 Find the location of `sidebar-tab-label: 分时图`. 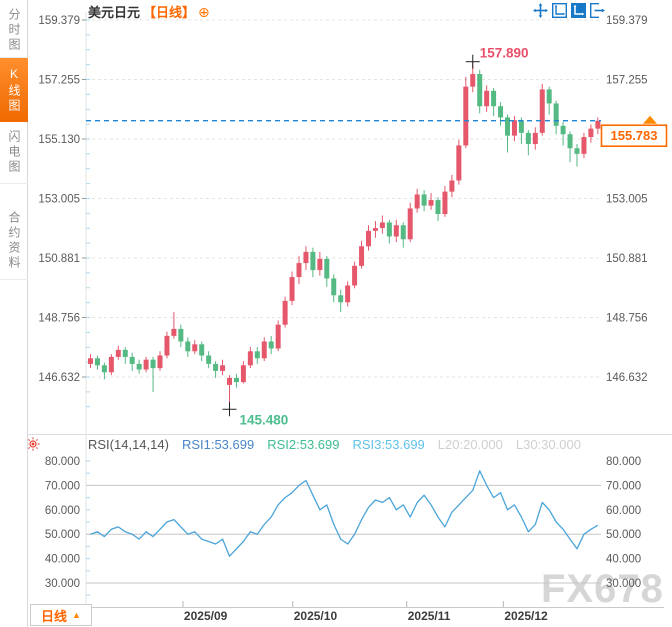

sidebar-tab-label: 分时图 is located at coordinates (14, 30).